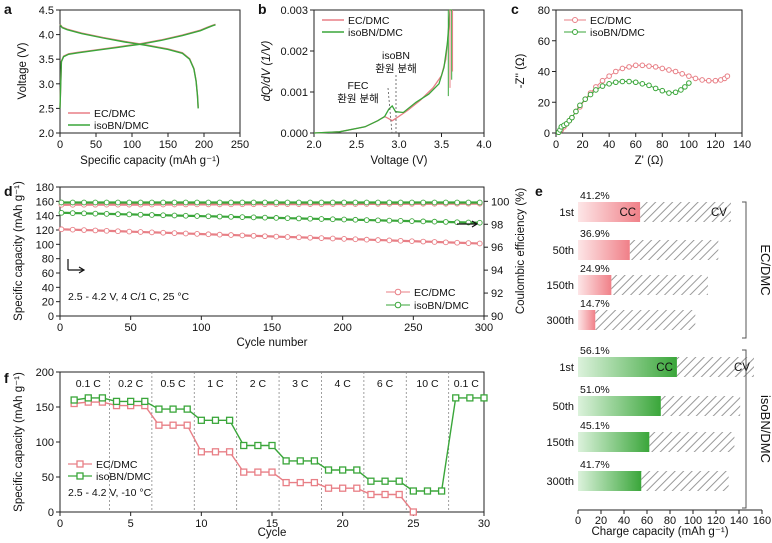  Describe the element at coordinates (396, 56) in the screenshot. I see `annotation-isobn: isoBN` at that location.